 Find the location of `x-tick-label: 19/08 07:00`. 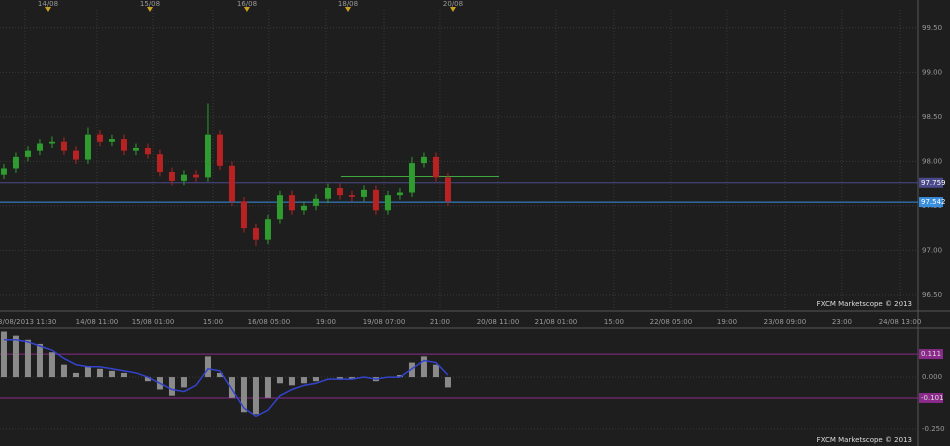

x-tick-label: 19/08 07:00 is located at coordinates (384, 322).